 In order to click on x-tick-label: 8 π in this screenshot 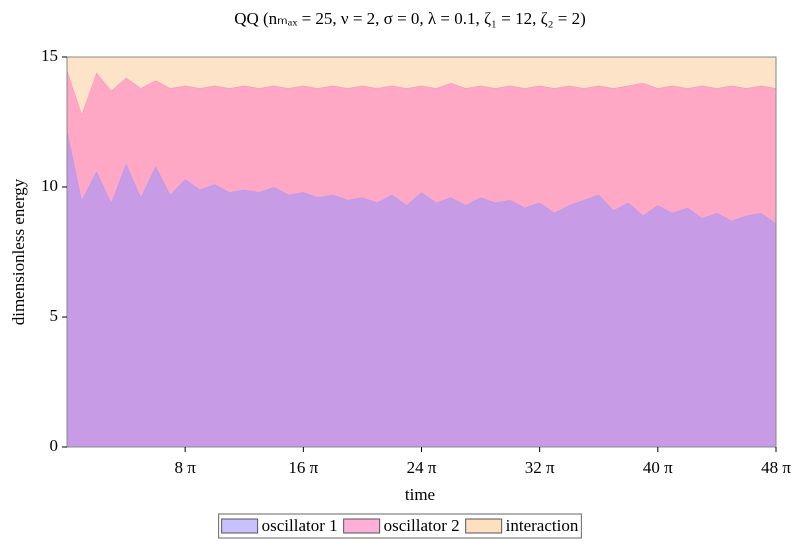, I will do `click(185, 467)`.